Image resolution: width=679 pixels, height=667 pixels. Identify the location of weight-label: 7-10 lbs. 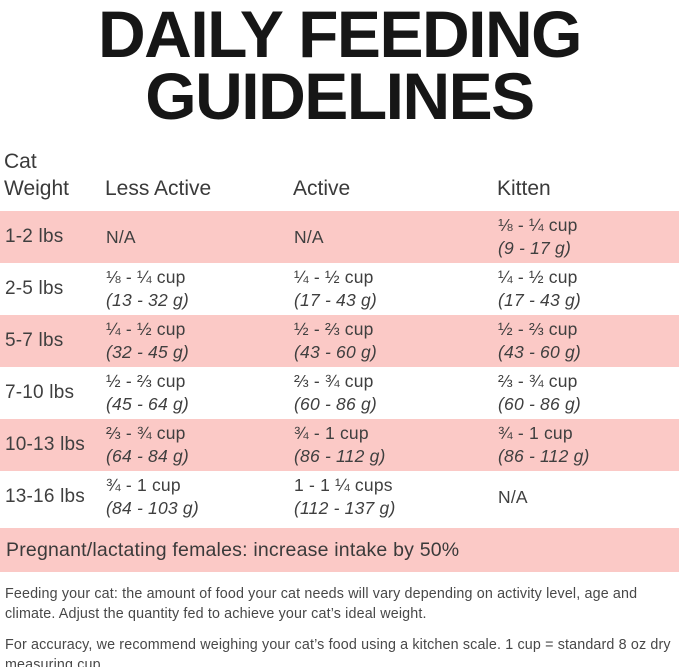
(40, 392).